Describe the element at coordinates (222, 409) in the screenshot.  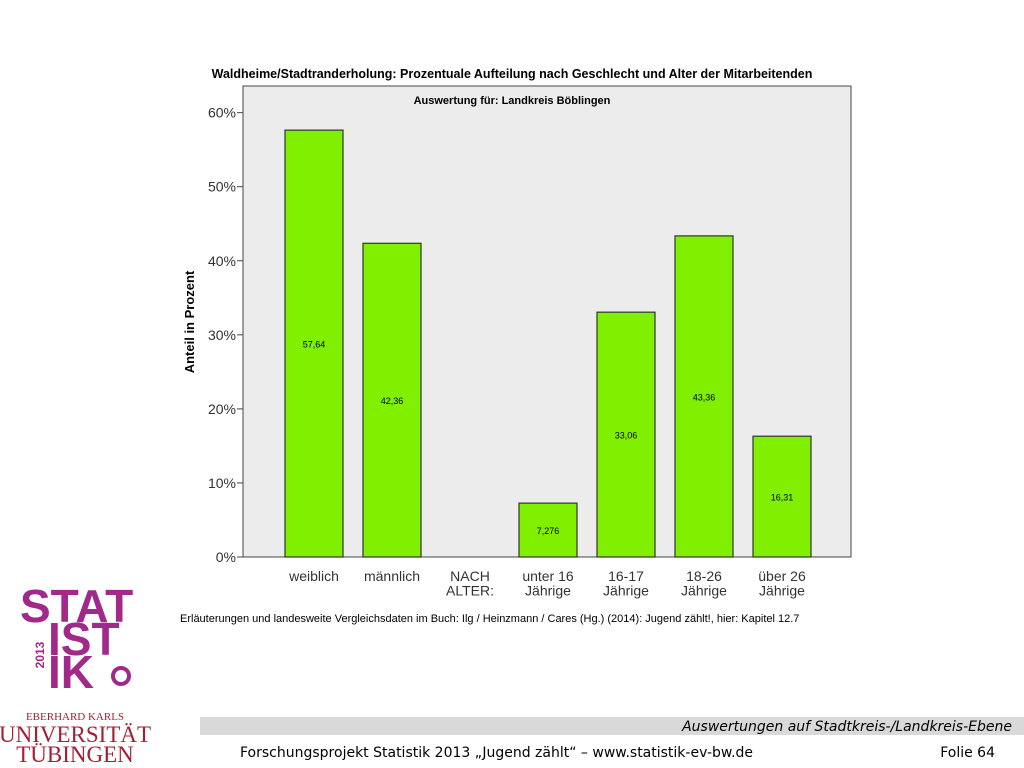
I see `y-tick-label: 20%` at that location.